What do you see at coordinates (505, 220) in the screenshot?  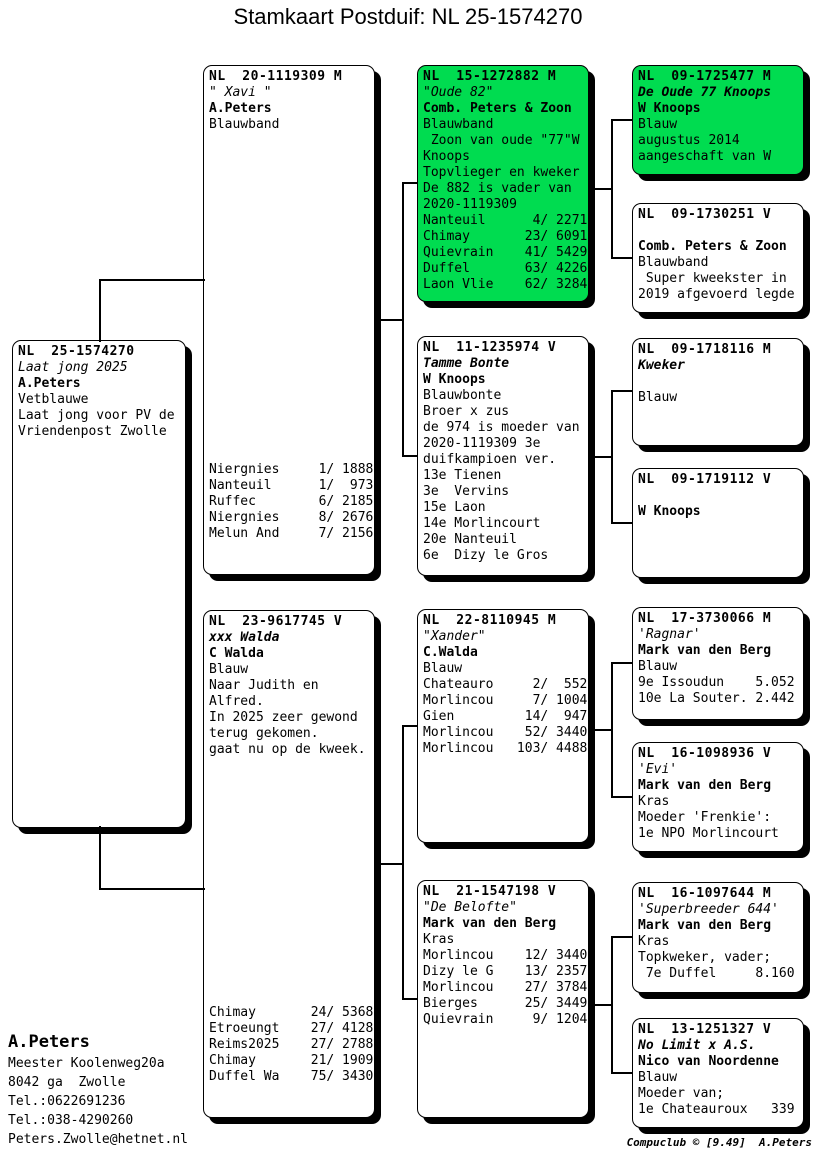 I see `box-line: Nanteuil 4/ 2271` at bounding box center [505, 220].